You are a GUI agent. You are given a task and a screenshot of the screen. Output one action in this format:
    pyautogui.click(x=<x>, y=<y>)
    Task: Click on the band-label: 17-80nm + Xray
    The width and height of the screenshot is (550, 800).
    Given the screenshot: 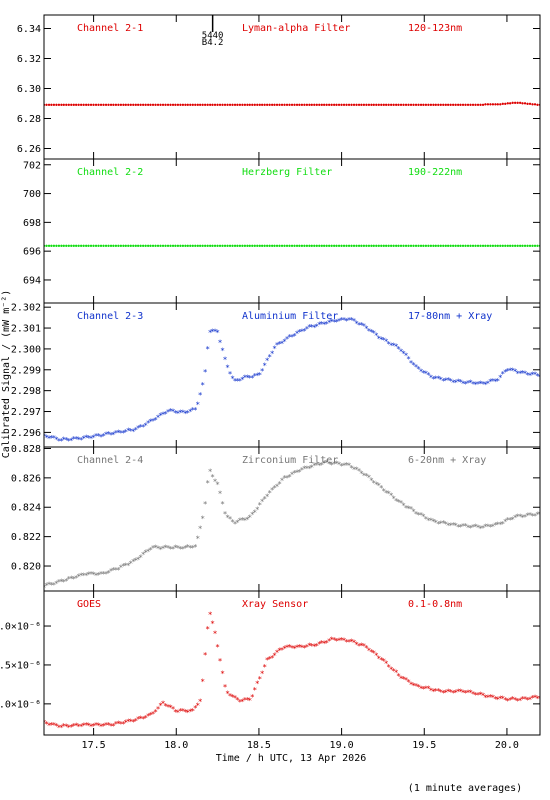 What is the action you would take?
    pyautogui.click(x=450, y=316)
    